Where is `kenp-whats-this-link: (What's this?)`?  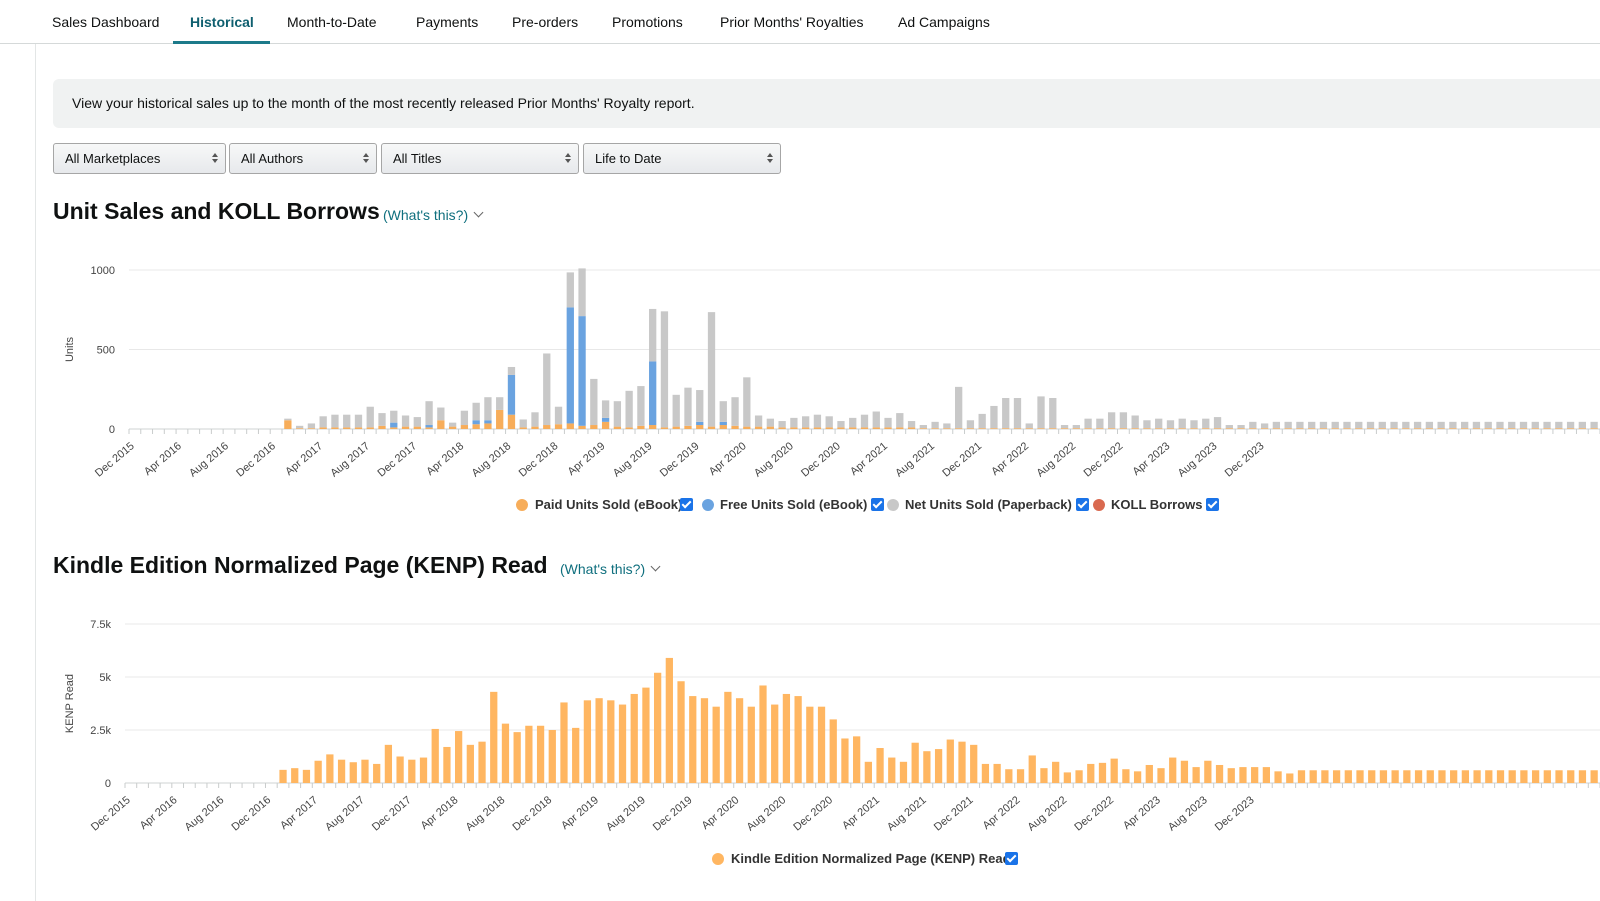 kenp-whats-this-link: (What's this?) is located at coordinates (603, 569).